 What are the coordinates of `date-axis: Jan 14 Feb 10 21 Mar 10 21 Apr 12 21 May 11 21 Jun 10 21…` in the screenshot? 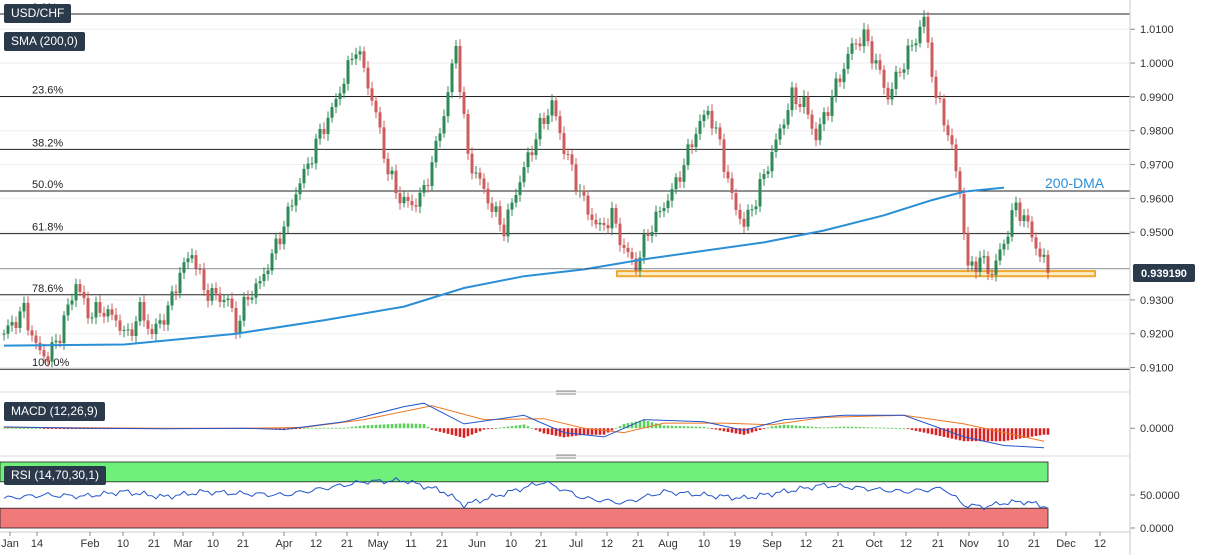 It's located at (565, 540).